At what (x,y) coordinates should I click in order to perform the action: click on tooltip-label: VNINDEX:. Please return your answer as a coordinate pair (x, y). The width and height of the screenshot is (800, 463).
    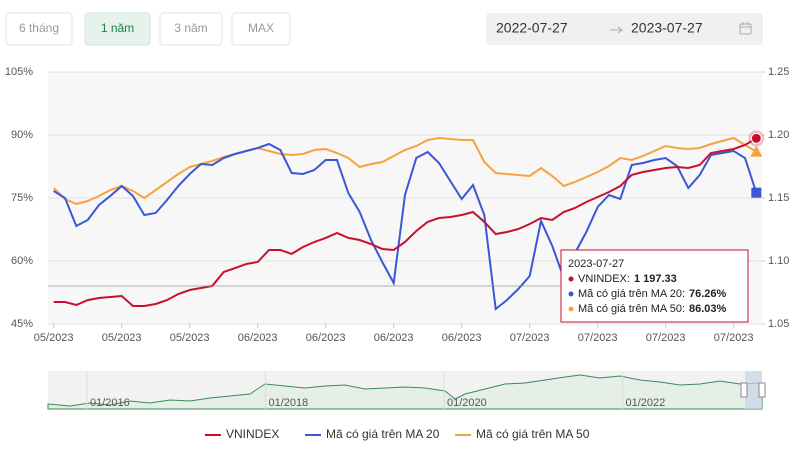
    Looking at the image, I should click on (604, 279).